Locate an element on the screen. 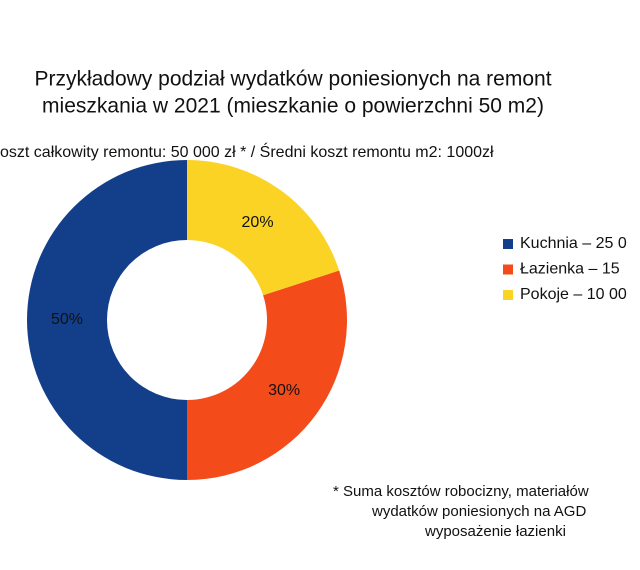  value-label: 20% is located at coordinates (258, 222).